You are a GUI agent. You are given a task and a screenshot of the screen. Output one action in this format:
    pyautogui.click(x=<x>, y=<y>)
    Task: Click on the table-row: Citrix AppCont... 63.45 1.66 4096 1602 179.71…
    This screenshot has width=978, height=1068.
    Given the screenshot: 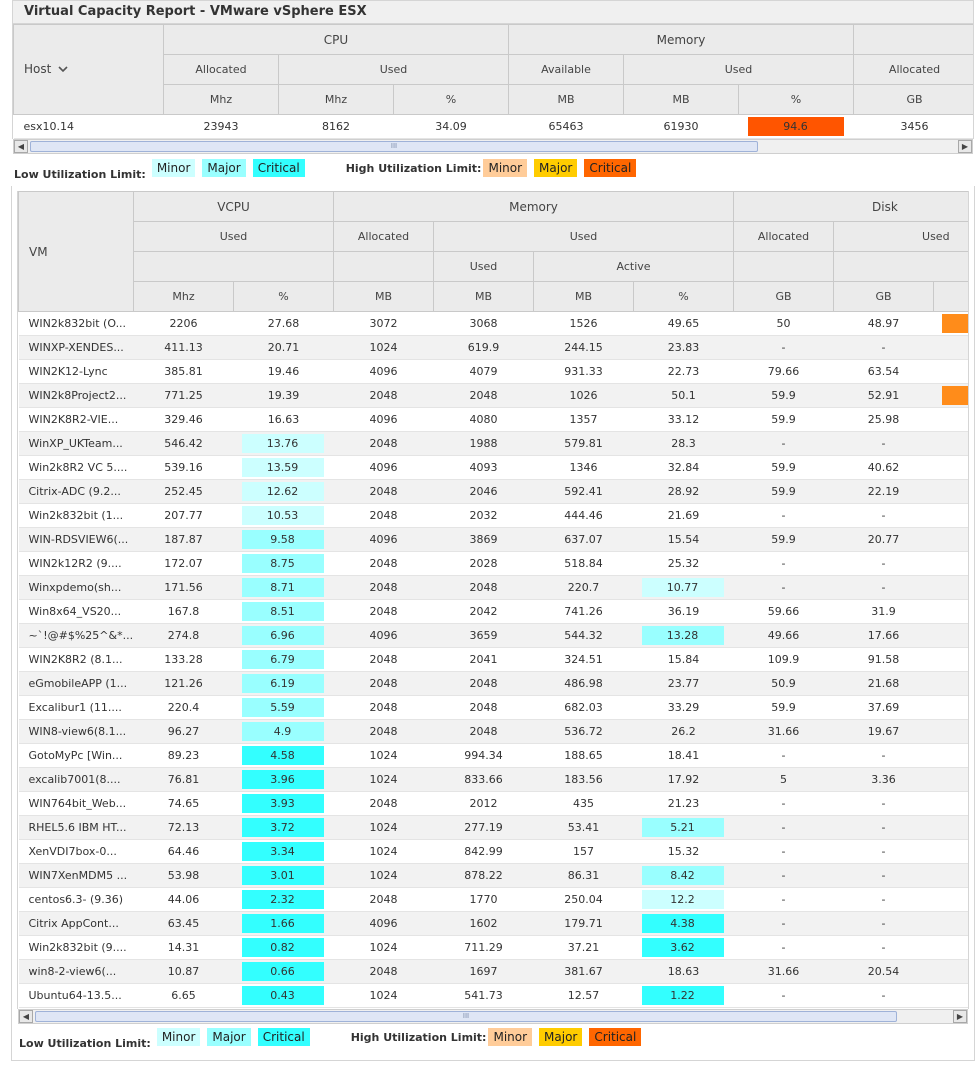 What is the action you would take?
    pyautogui.click(x=493, y=923)
    